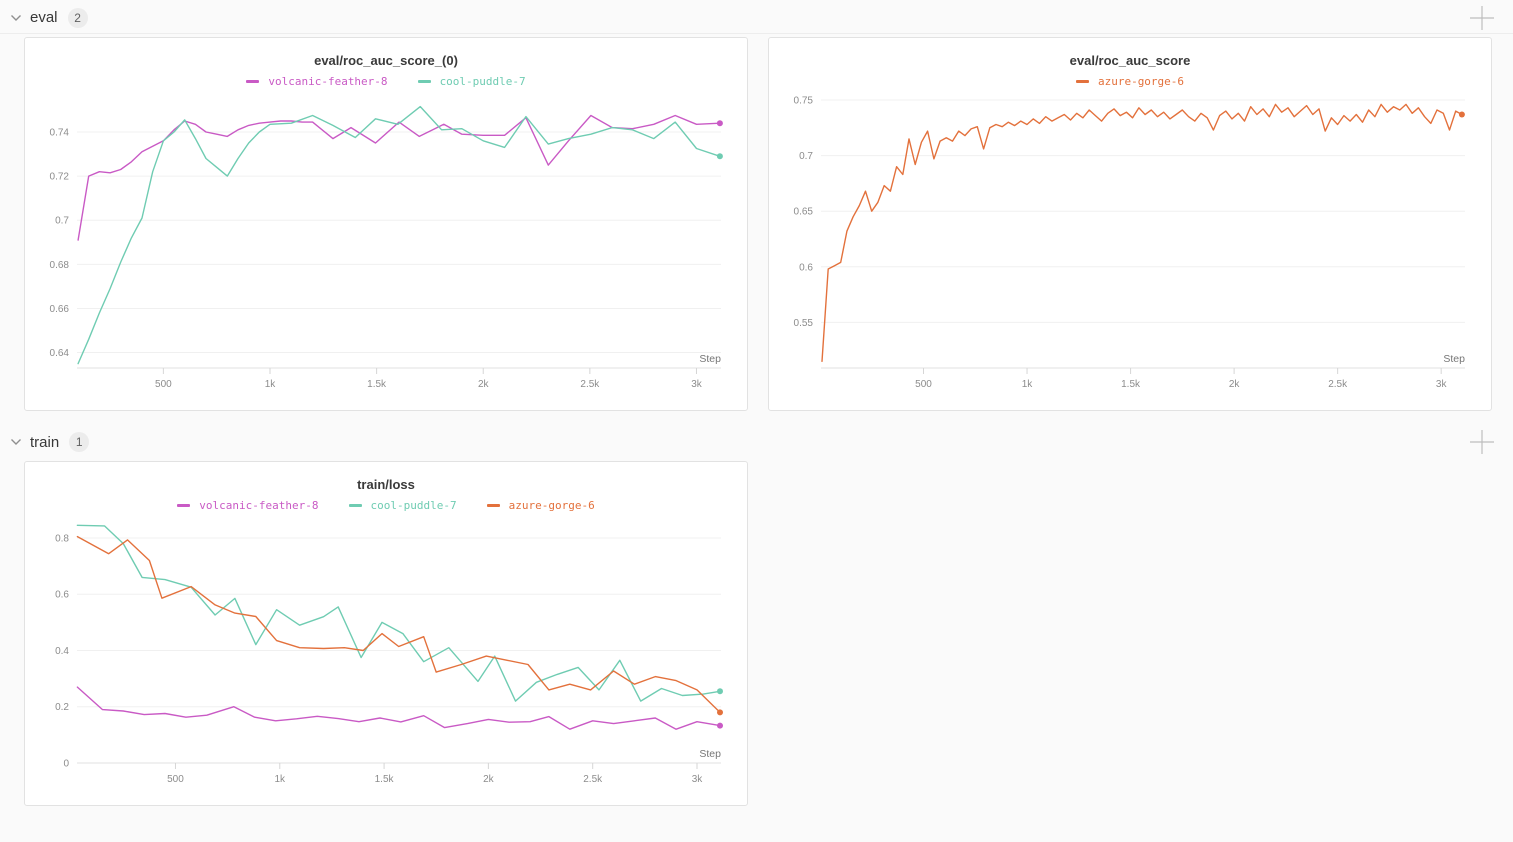 The width and height of the screenshot is (1513, 842). I want to click on svg-text: 0.68, so click(60, 265).